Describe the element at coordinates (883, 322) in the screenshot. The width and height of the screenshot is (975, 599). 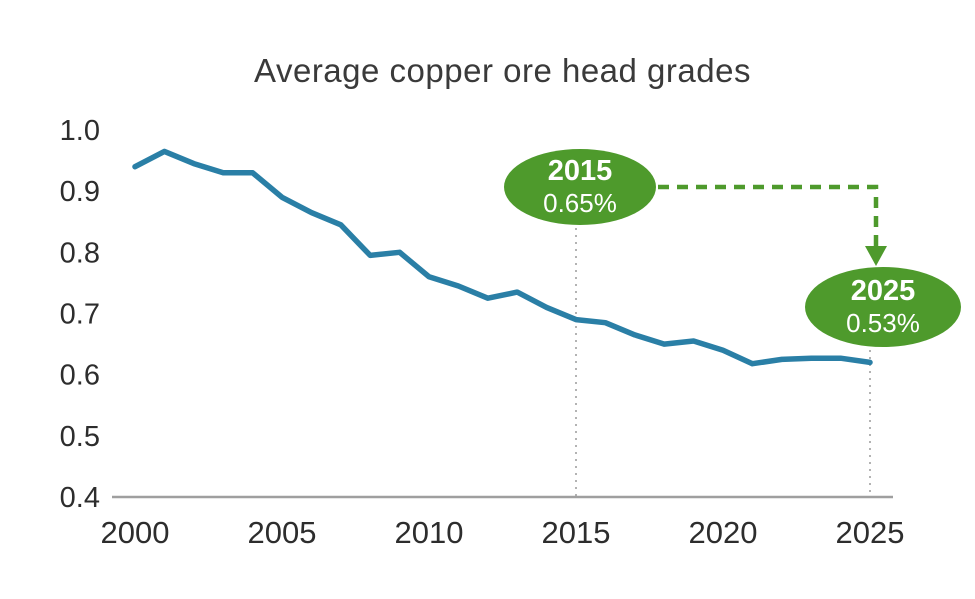
I see `annotation-2025-value: 0.53%` at that location.